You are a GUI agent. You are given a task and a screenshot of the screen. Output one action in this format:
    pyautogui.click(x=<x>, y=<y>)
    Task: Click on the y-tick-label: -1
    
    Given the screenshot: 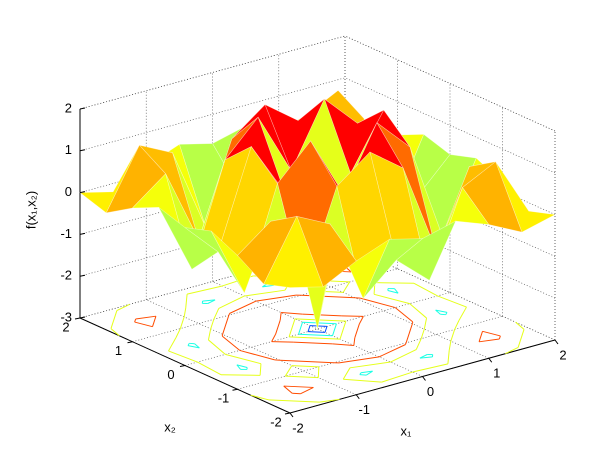 What is the action you would take?
    pyautogui.click(x=224, y=398)
    